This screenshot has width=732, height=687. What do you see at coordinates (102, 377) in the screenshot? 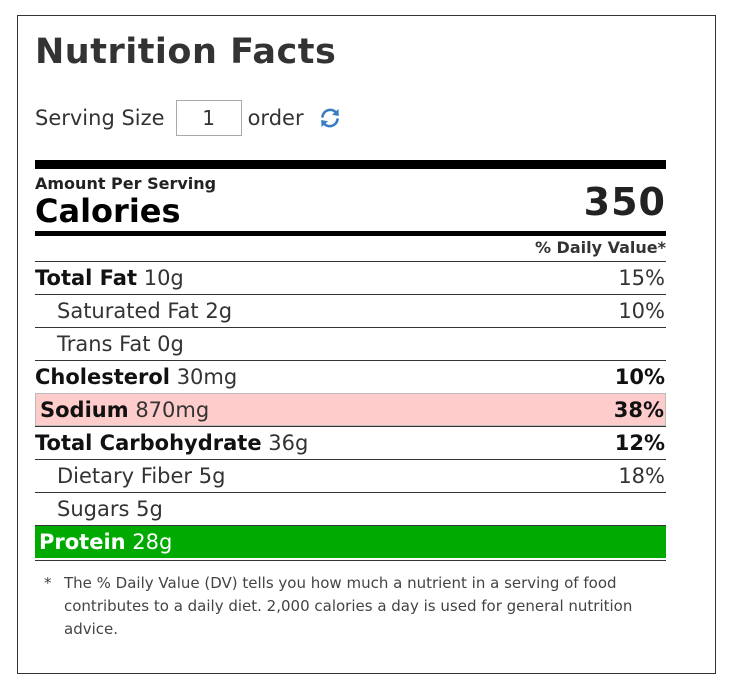
I see `nutrient-name: Cholesterol` at bounding box center [102, 377].